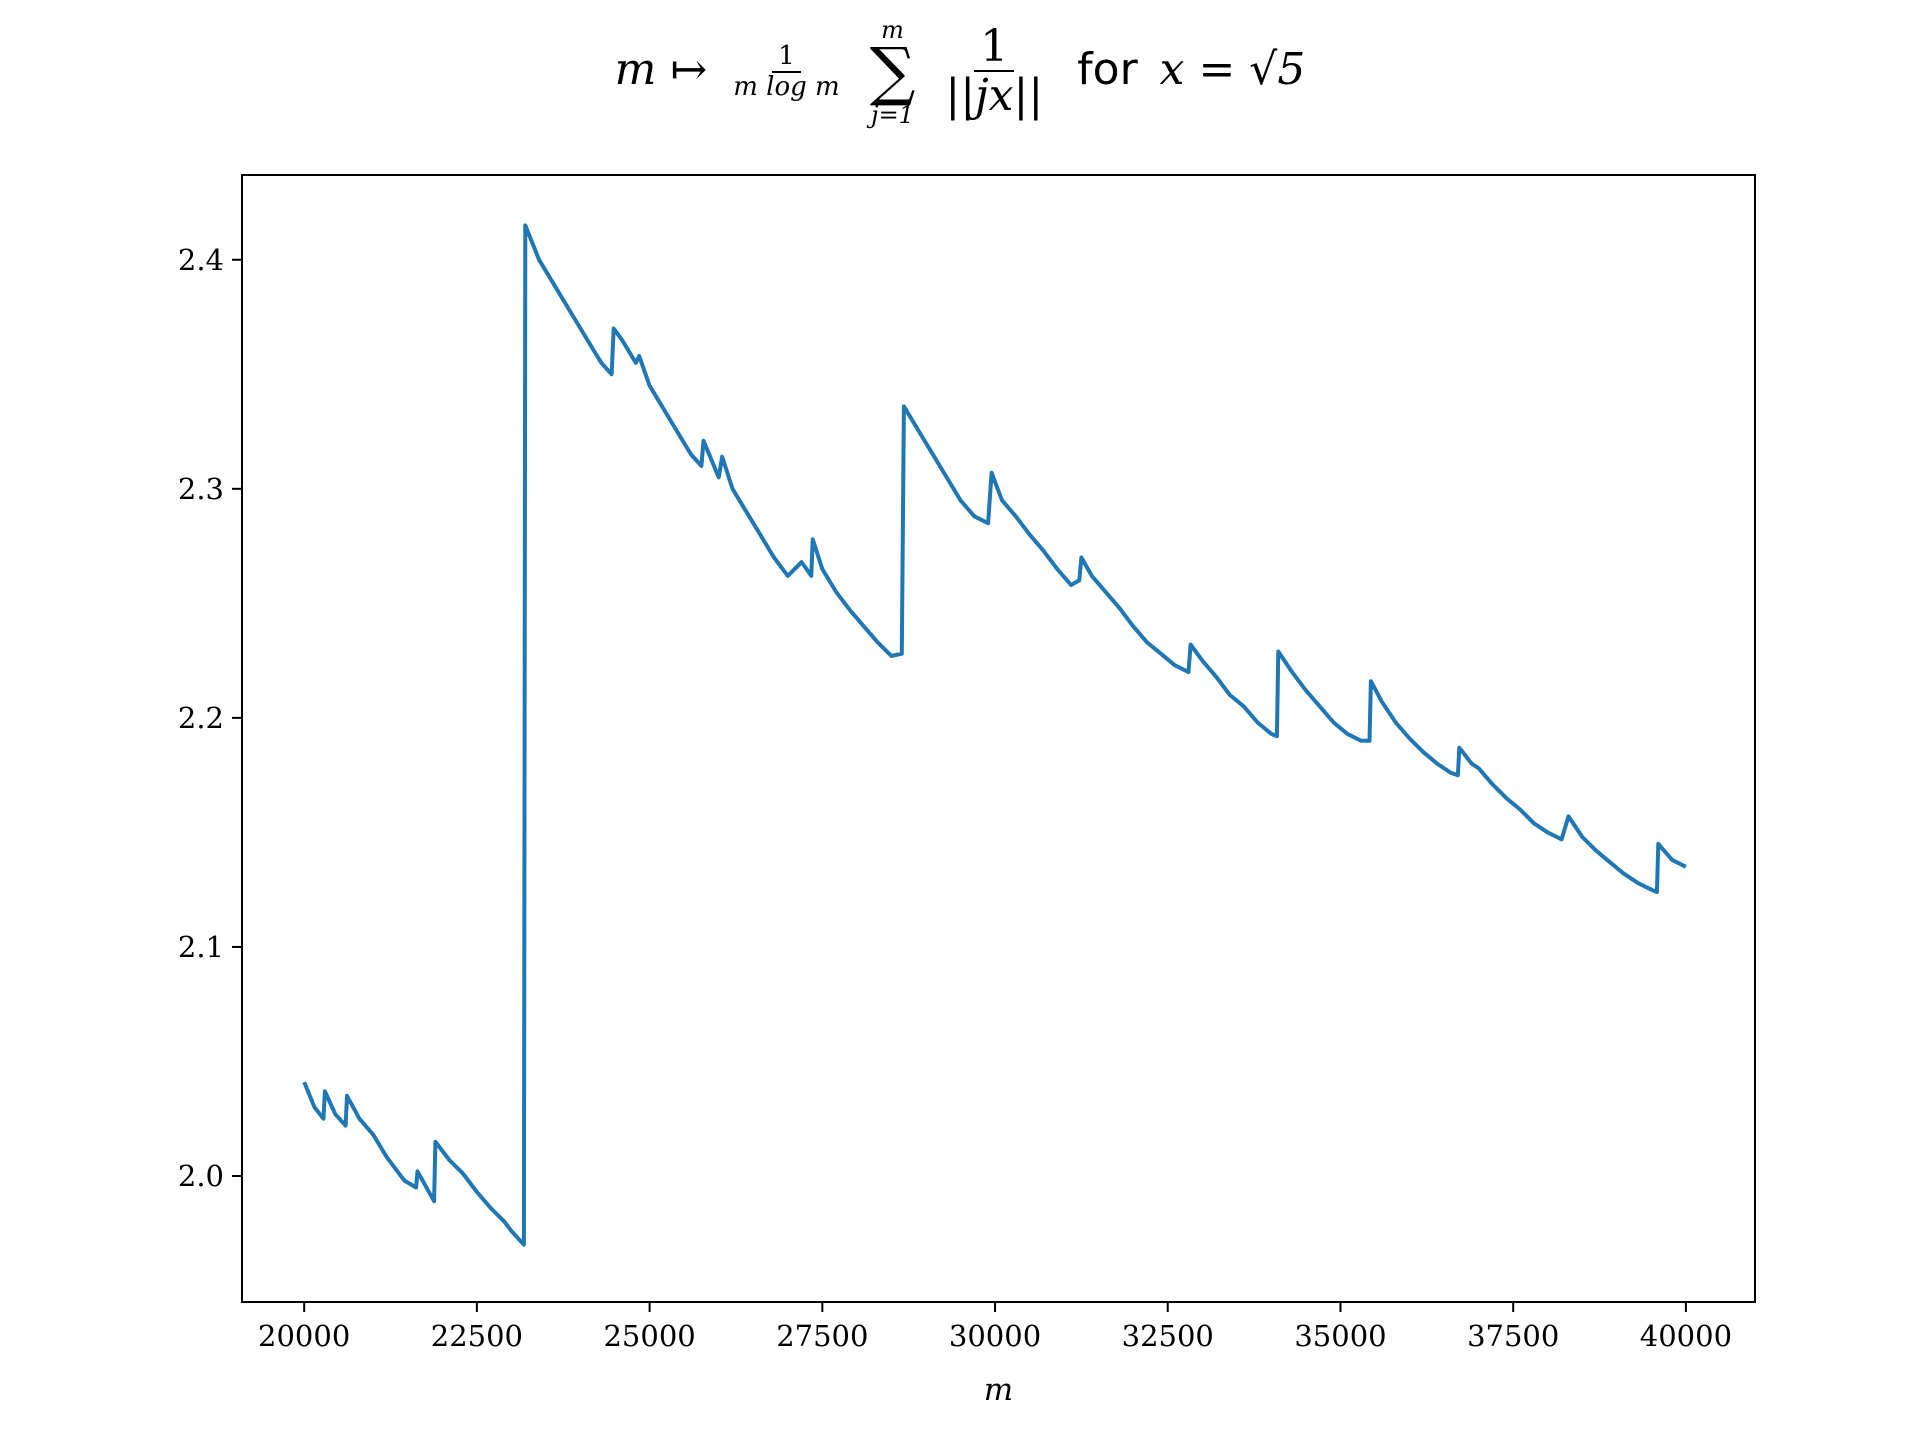 The image size is (1920, 1440). What do you see at coordinates (995, 1336) in the screenshot?
I see `x-tick-label: 30000` at bounding box center [995, 1336].